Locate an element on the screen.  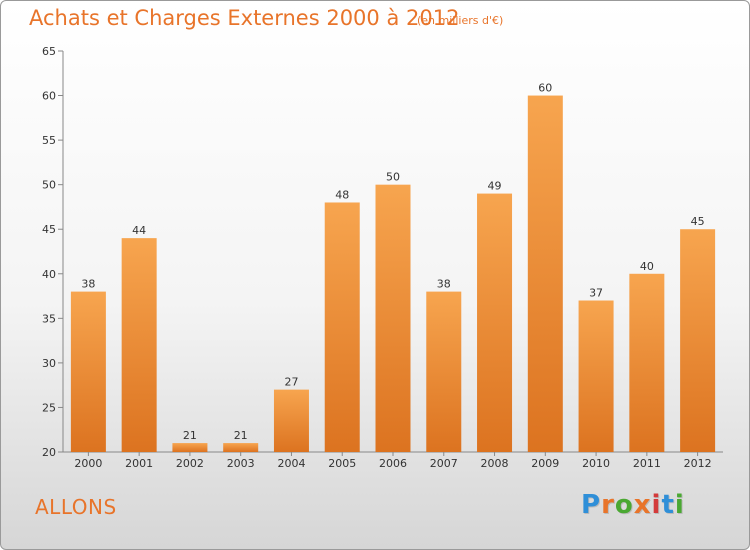
data-label: 50 is located at coordinates (393, 177).